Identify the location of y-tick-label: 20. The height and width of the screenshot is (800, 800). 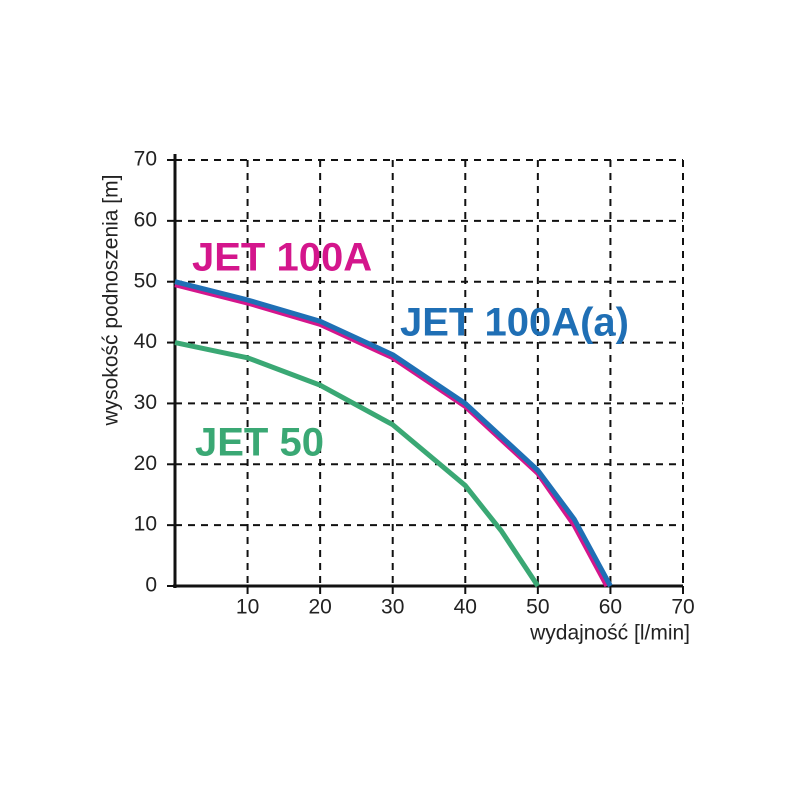
(145, 463).